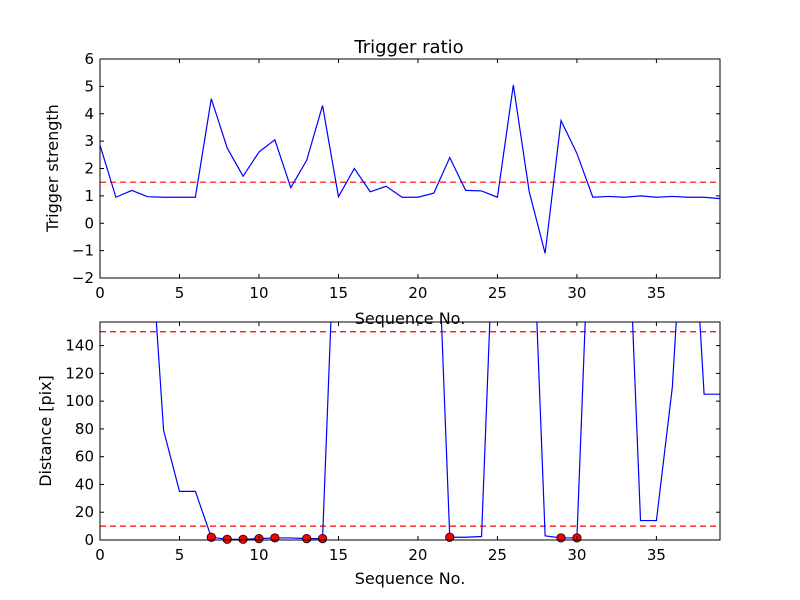 This screenshot has height=600, width=800. I want to click on y-tick-label: −1, so click(83, 251).